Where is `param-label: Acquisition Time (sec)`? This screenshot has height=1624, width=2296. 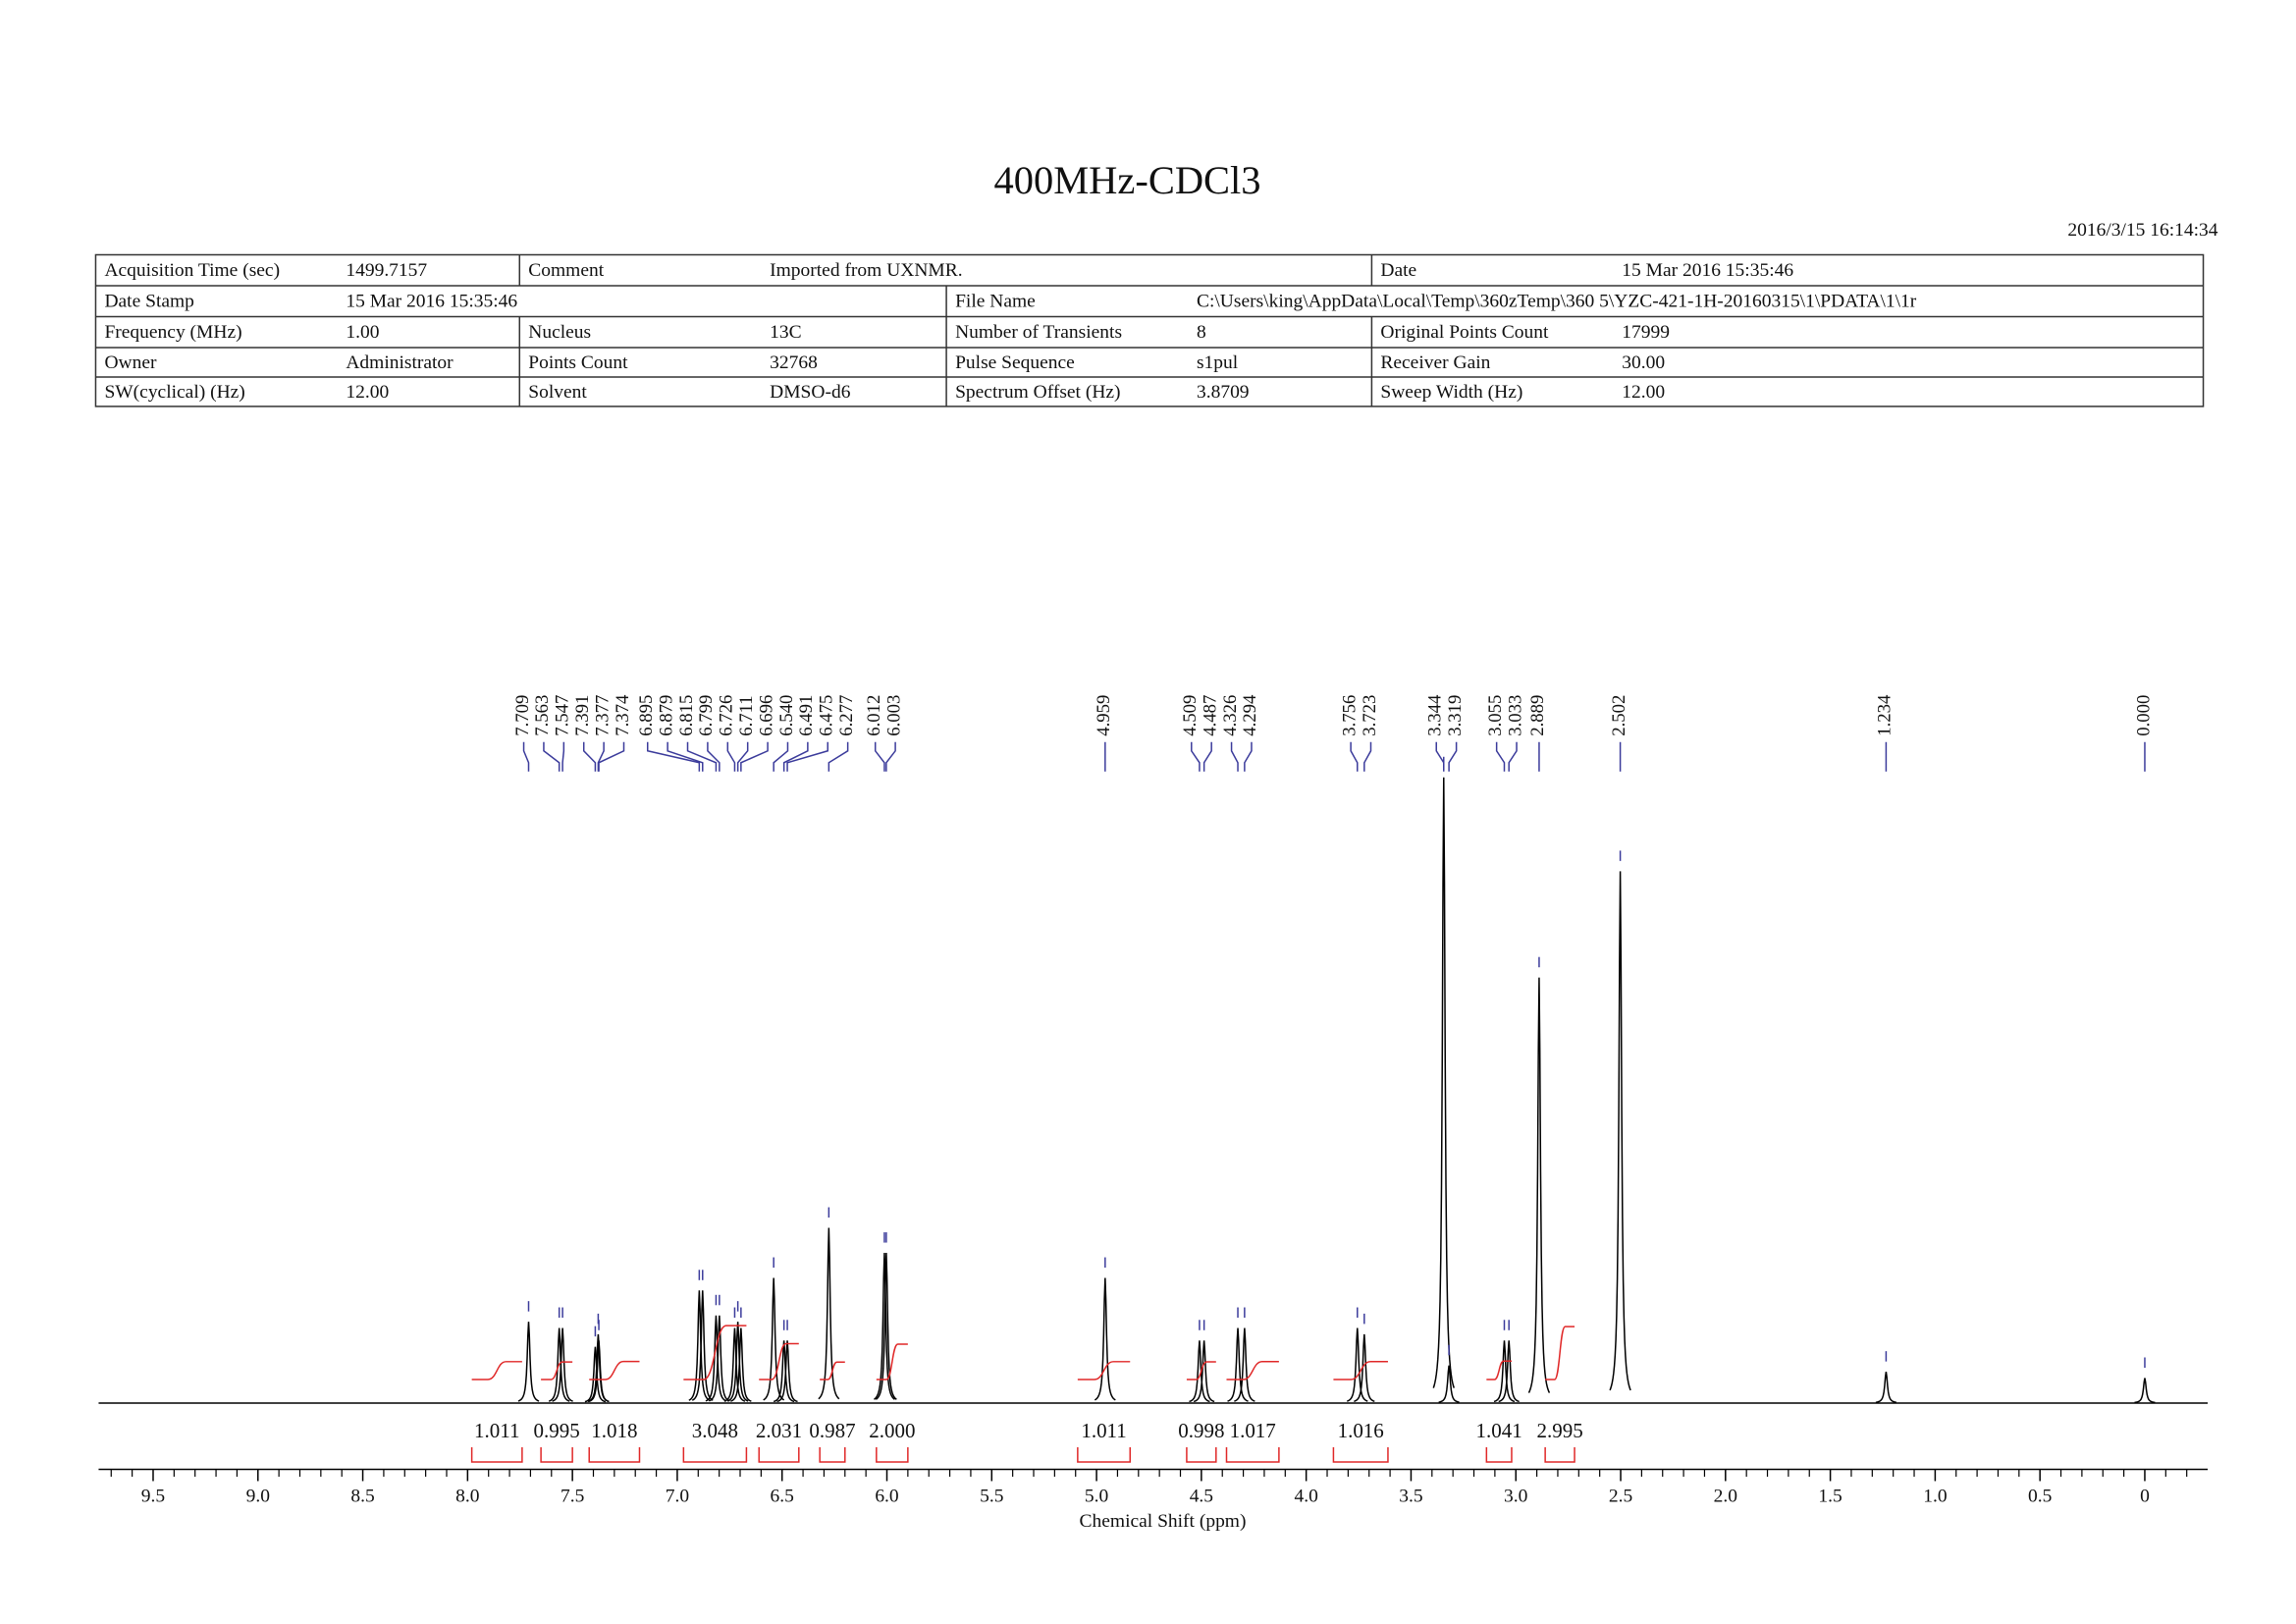
param-label: Acquisition Time (sec) is located at coordinates (192, 270).